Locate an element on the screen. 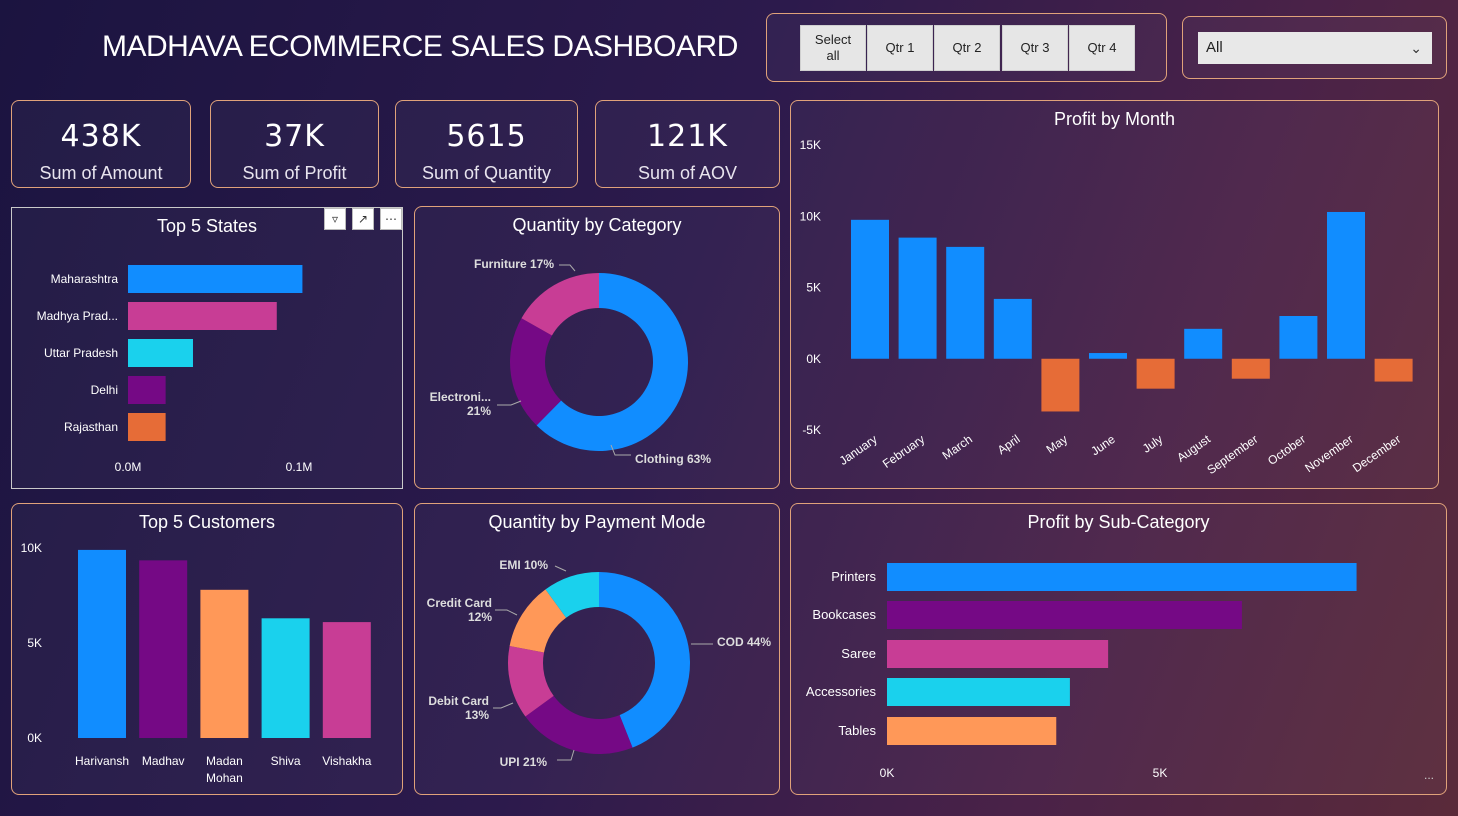 The image size is (1458, 816). kpi-card-quantity: 5615 Sum of Quantity is located at coordinates (486, 144).